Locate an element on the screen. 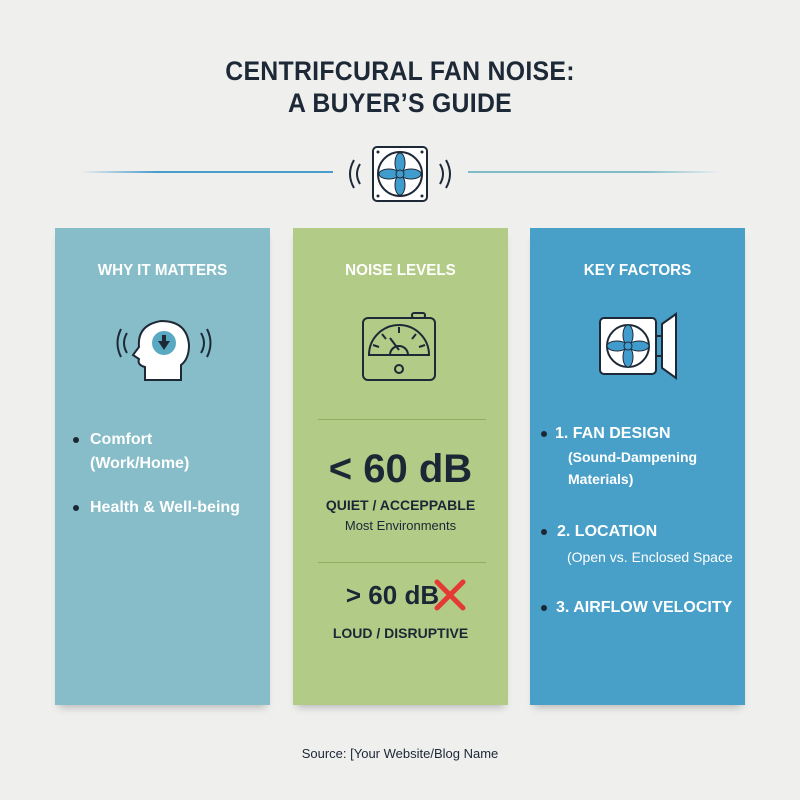  title-line-1: CENTRIFCURAL FAN NOISE: is located at coordinates (400, 71).